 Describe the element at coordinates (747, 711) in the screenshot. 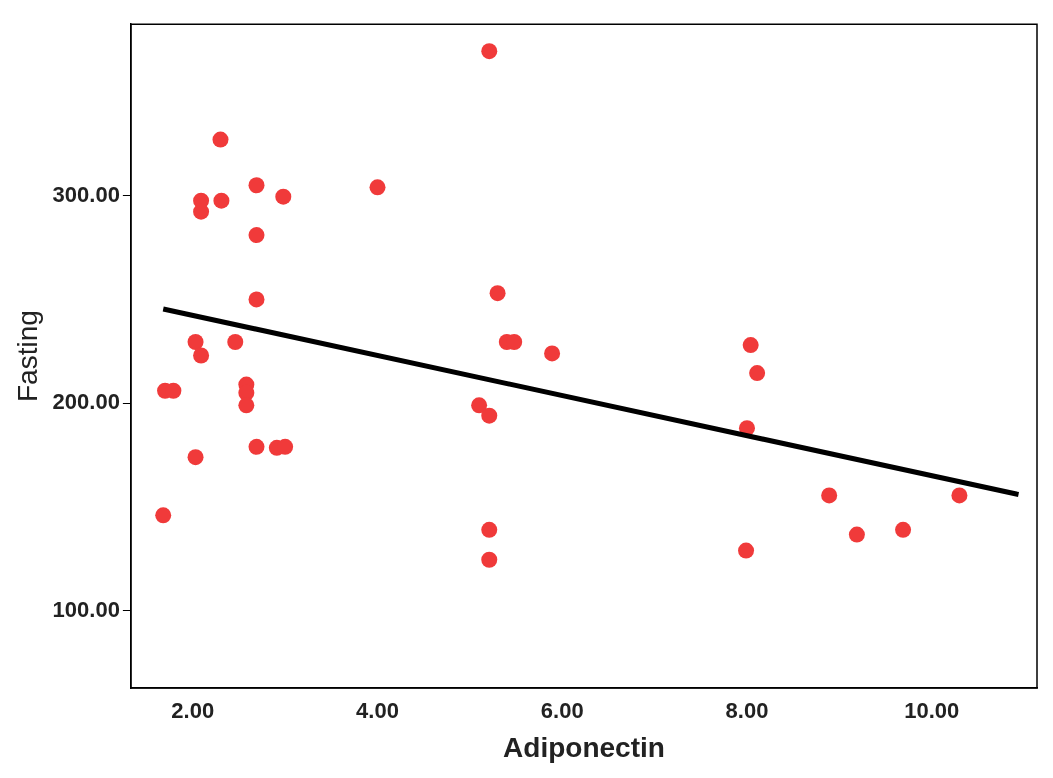

I see `x-tick-label: 8.00` at that location.